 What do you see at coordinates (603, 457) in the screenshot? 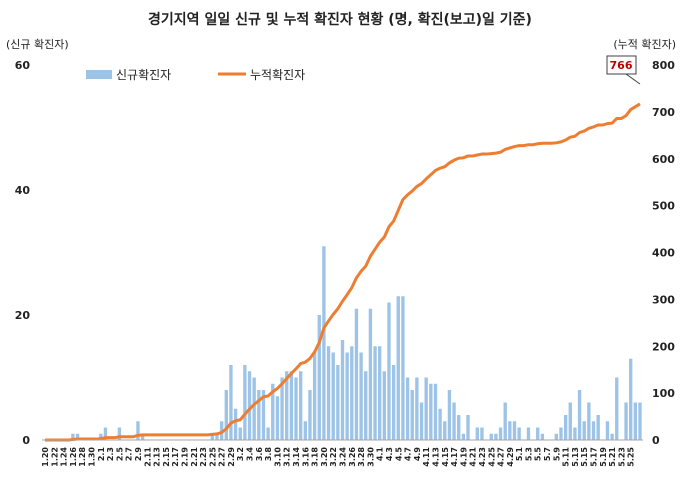
I see `x-tick-label: 5.19` at bounding box center [603, 457].